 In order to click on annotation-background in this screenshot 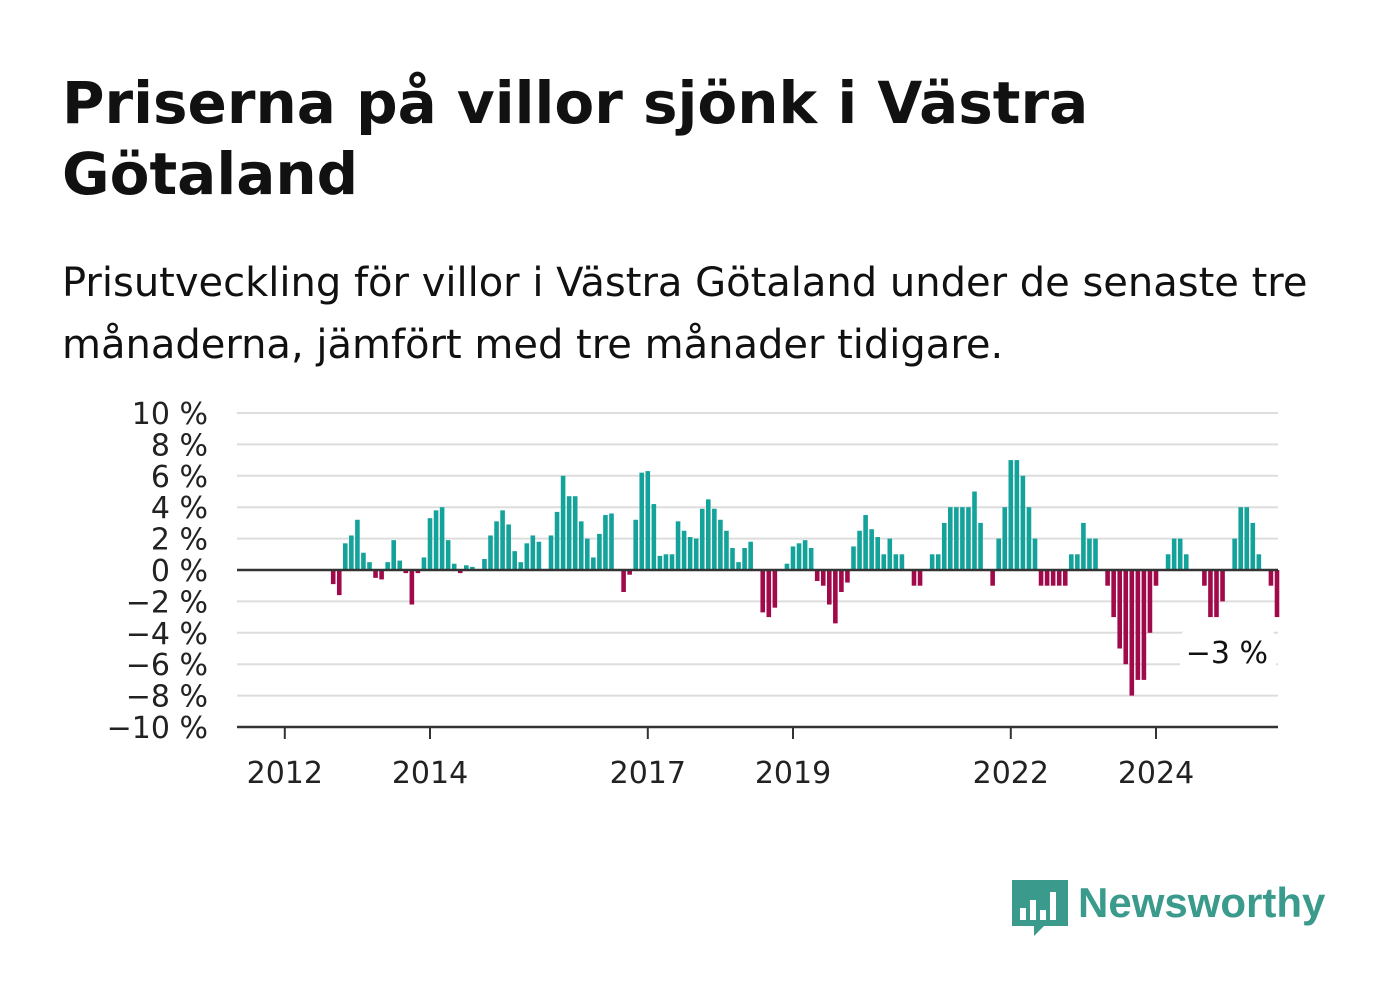, I will do `click(1228, 652)`.